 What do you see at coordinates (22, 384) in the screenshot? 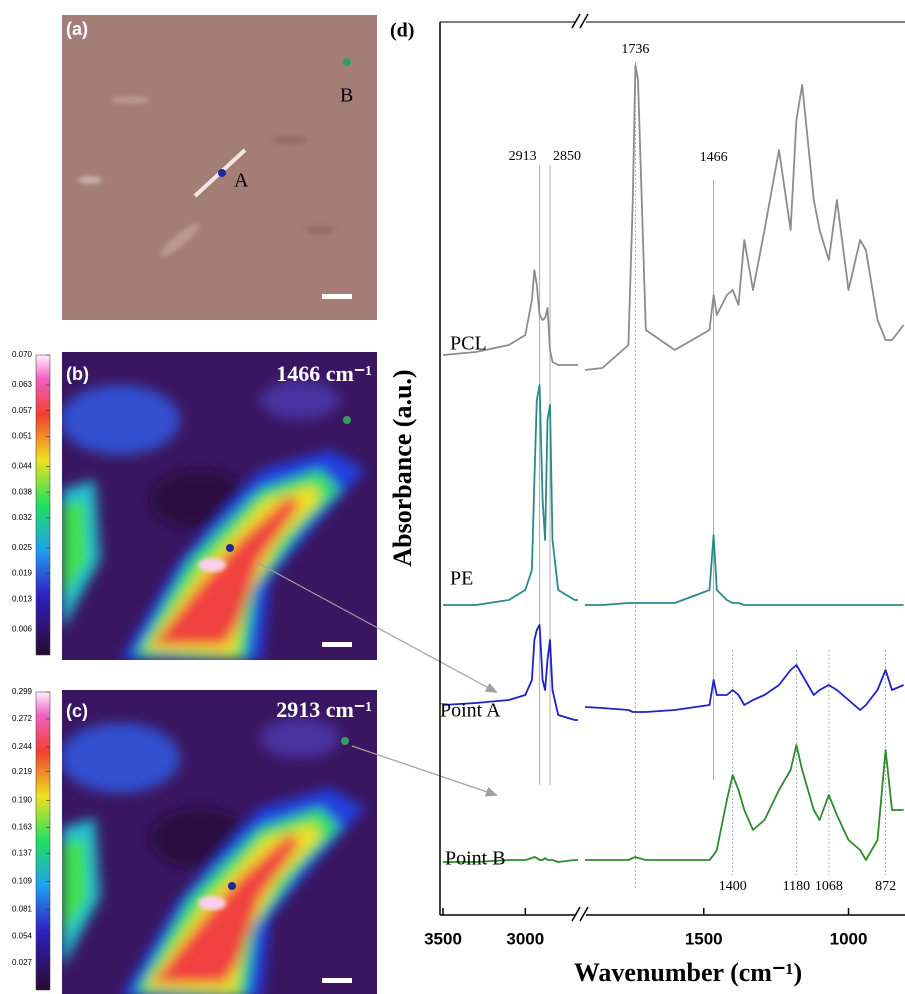
I see `colorbar-tick-label: 0.063` at bounding box center [22, 384].